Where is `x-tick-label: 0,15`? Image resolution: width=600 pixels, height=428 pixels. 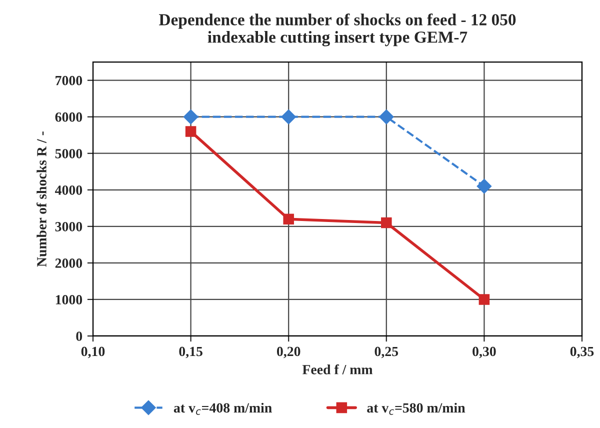
x-tick-label: 0,15 is located at coordinates (190, 352).